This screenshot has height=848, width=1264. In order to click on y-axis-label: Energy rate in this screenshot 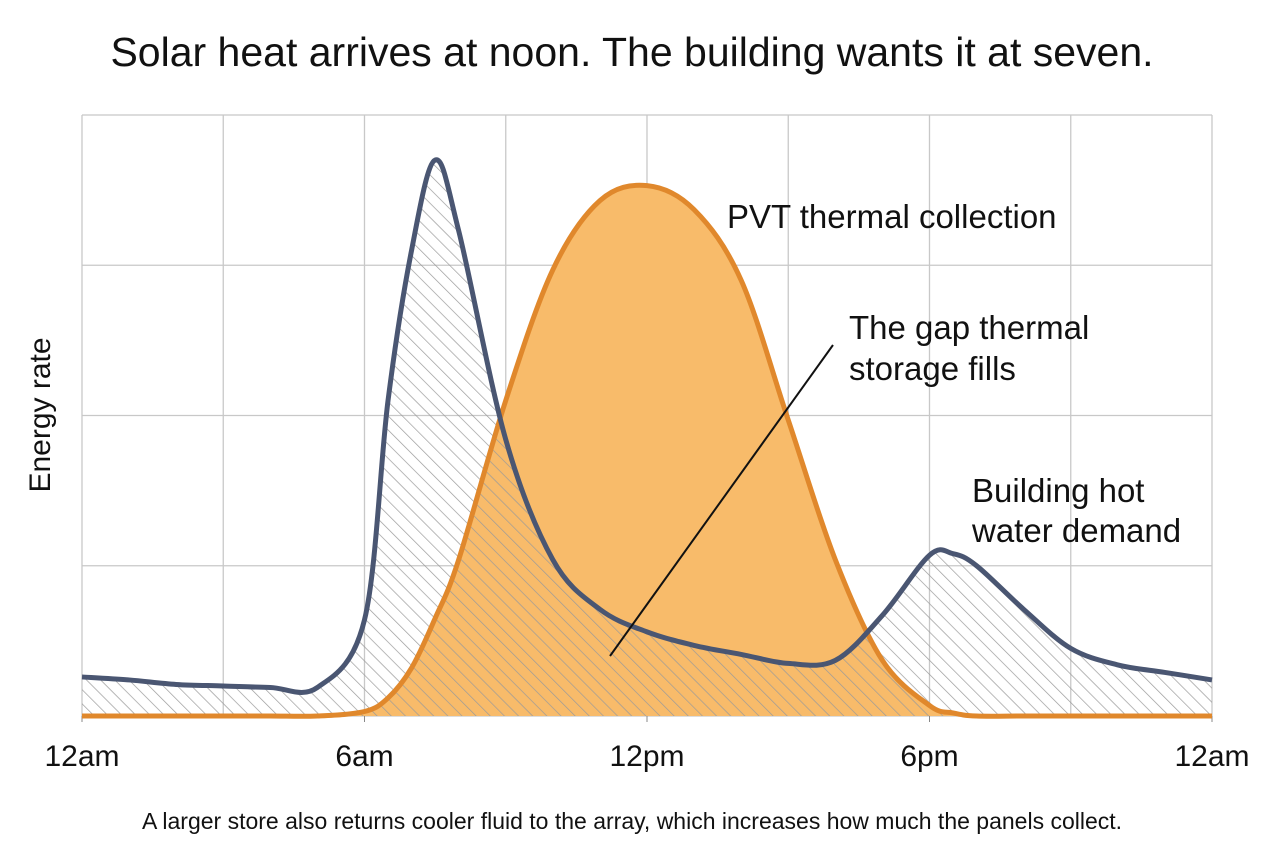, I will do `click(40, 414)`.